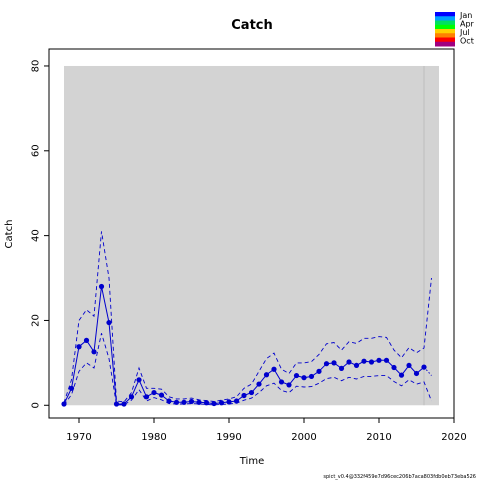  Describe the element at coordinates (252, 25) in the screenshot. I see `chart-title: Catch` at that location.